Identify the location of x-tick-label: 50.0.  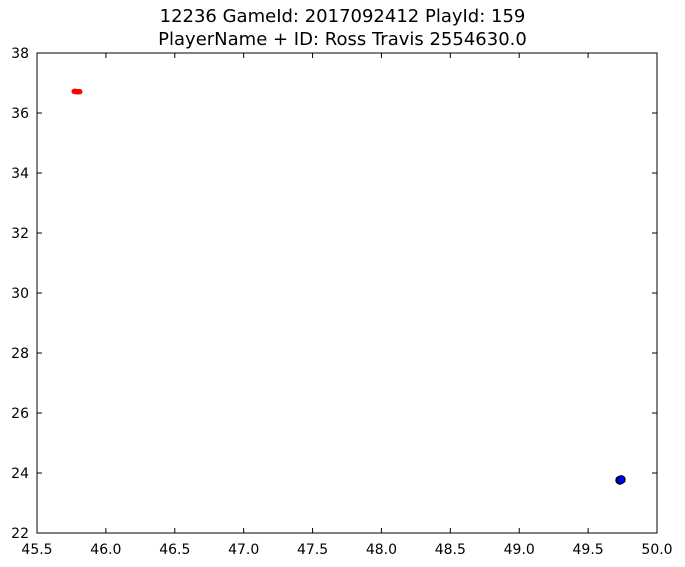
(656, 550).